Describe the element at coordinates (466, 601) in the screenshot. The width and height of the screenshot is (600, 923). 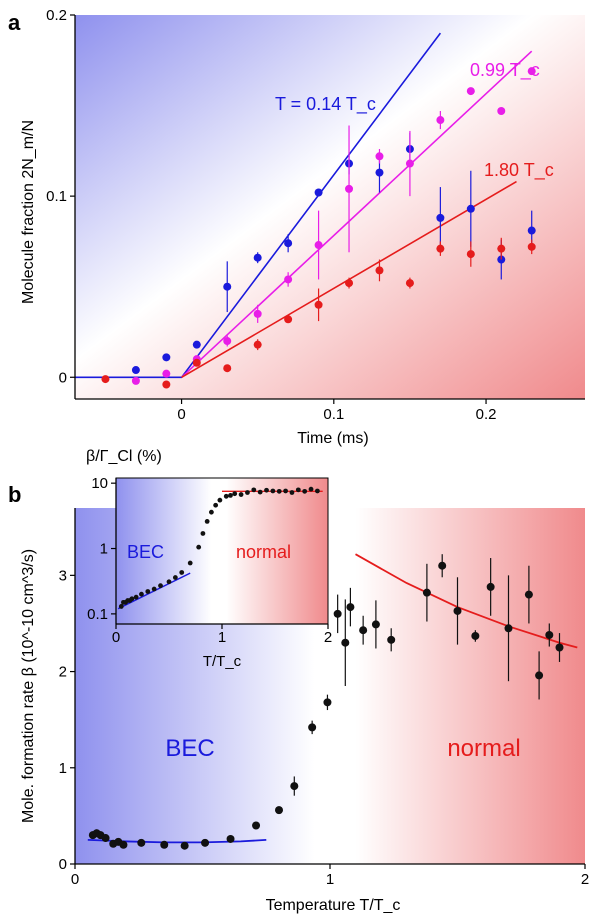
I see `panel-b-high-t-fit` at that location.